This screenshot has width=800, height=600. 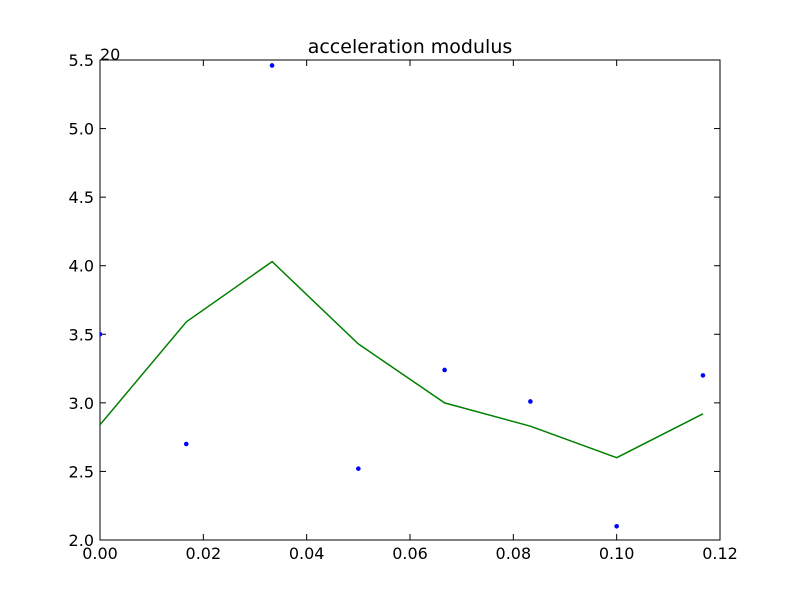 I want to click on x-tick-label: 0.02, so click(x=204, y=553).